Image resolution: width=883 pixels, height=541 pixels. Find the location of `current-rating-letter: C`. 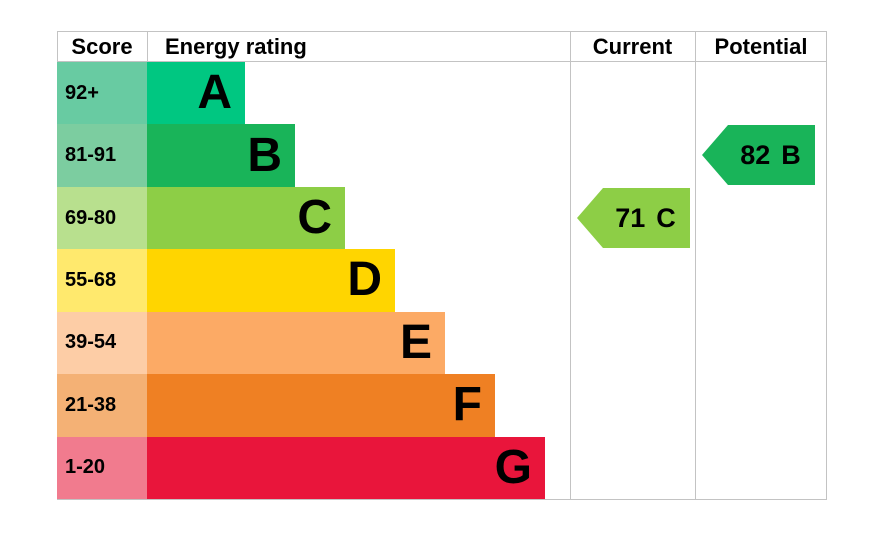

current-rating-letter: C is located at coordinates (666, 217).